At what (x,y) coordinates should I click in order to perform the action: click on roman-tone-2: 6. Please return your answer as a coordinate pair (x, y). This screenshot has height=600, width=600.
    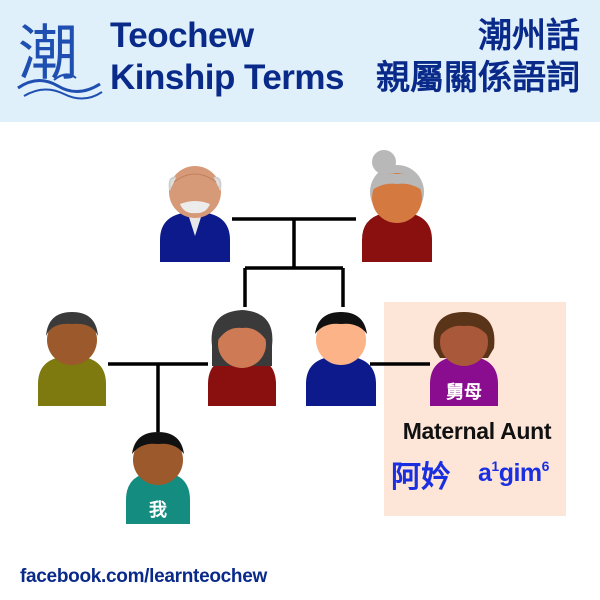
    Looking at the image, I should click on (545, 466).